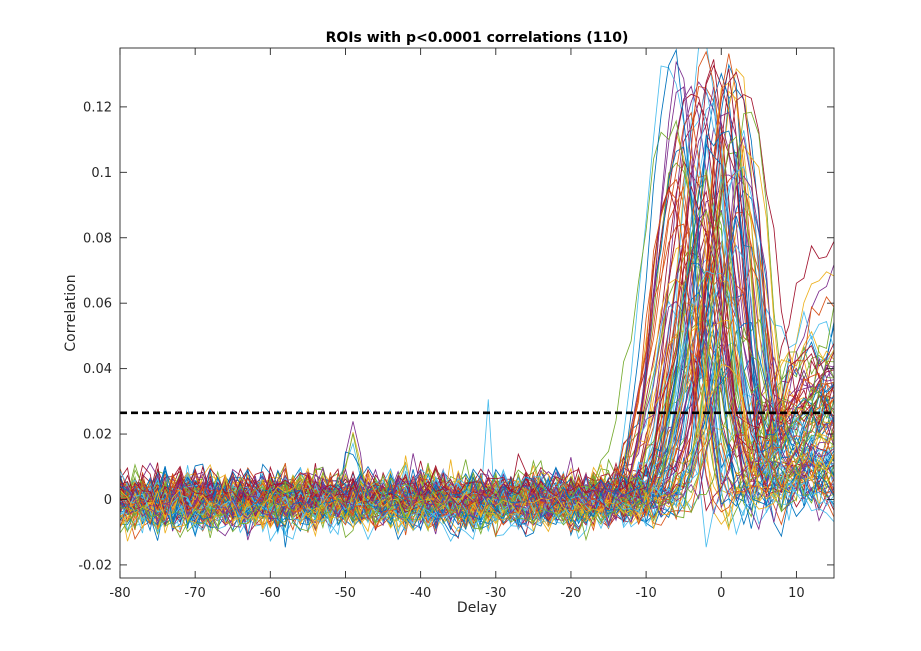 This screenshot has width=921, height=651. I want to click on y-tick-label: -0.02, so click(95, 565).